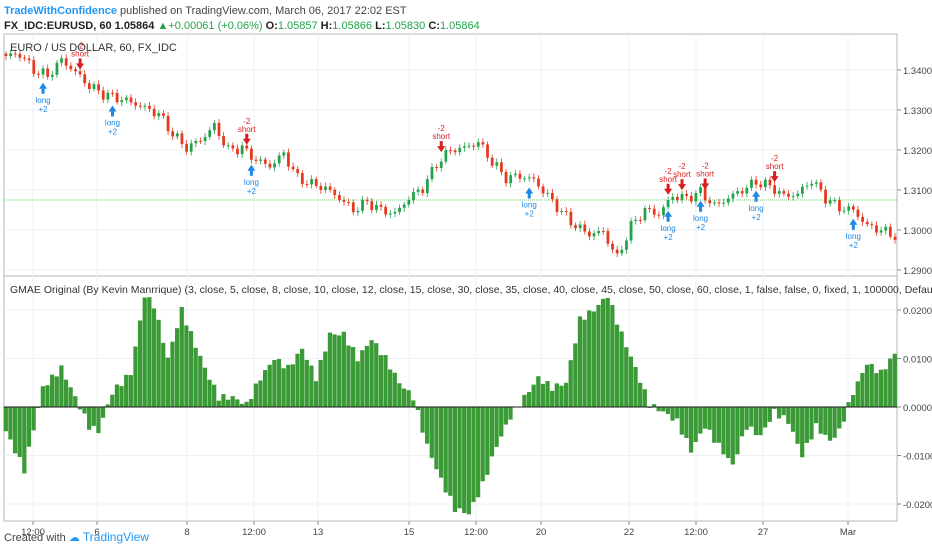 This screenshot has height=550, width=932. Describe the element at coordinates (115, 537) in the screenshot. I see `tradingview-brand: TradingView` at that location.